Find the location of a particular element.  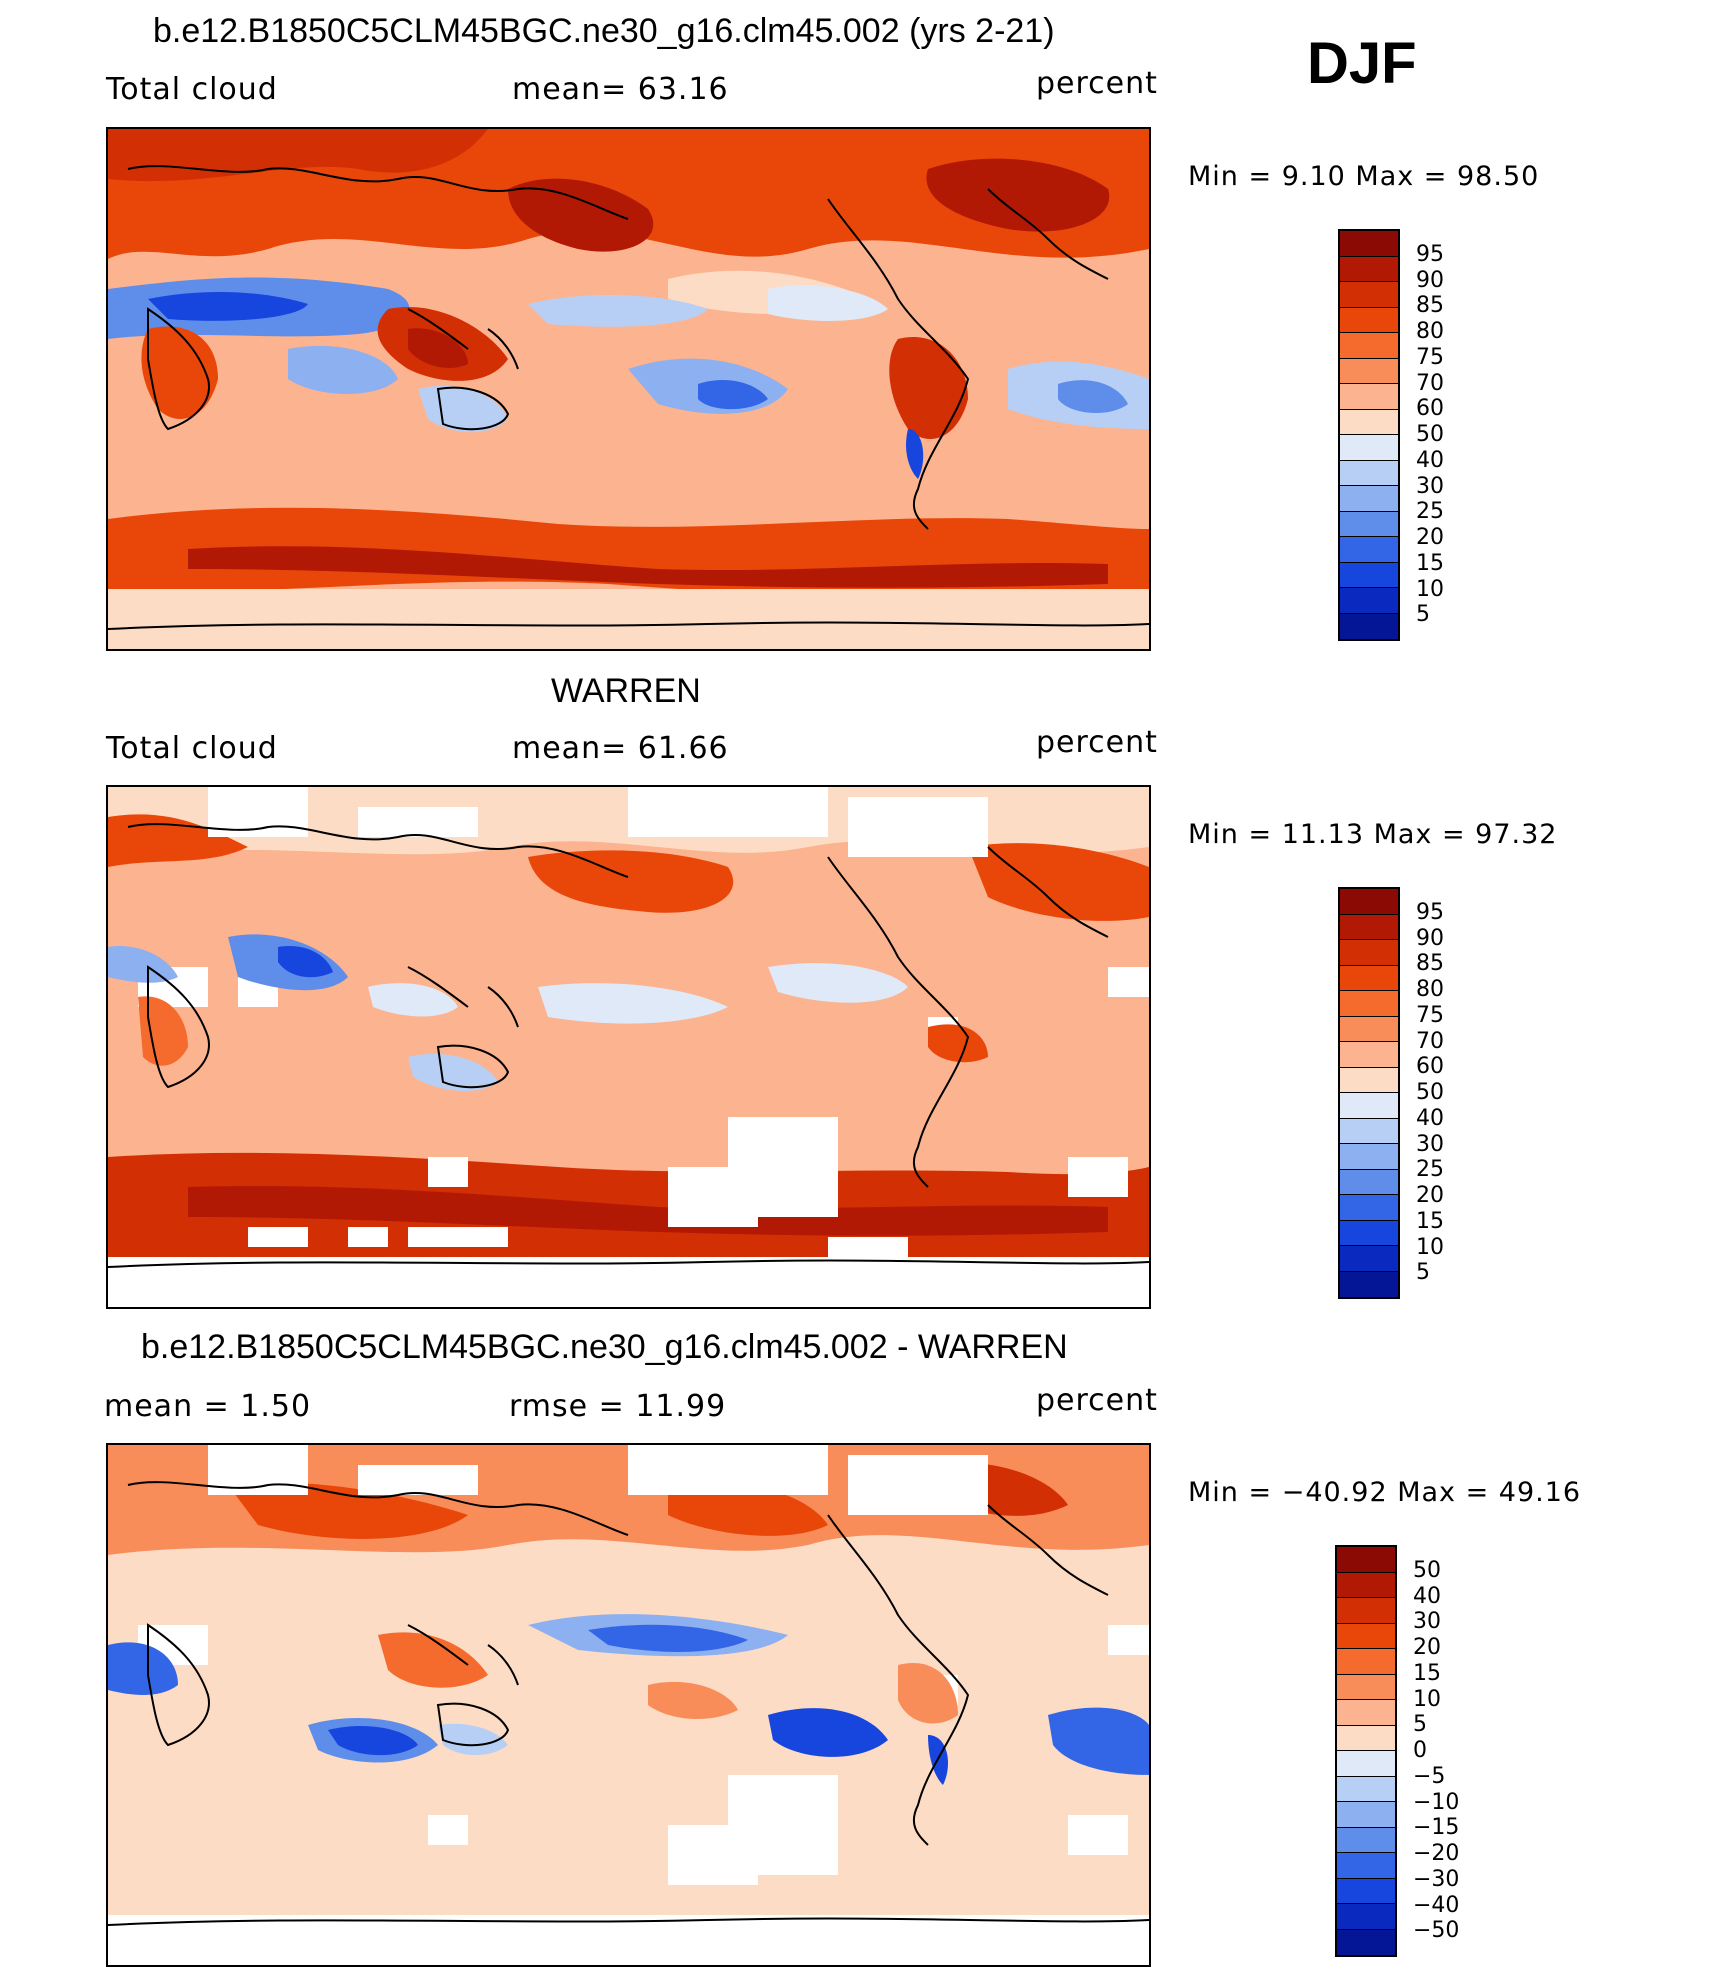

panel-3-units-label: percent is located at coordinates (1097, 1400).